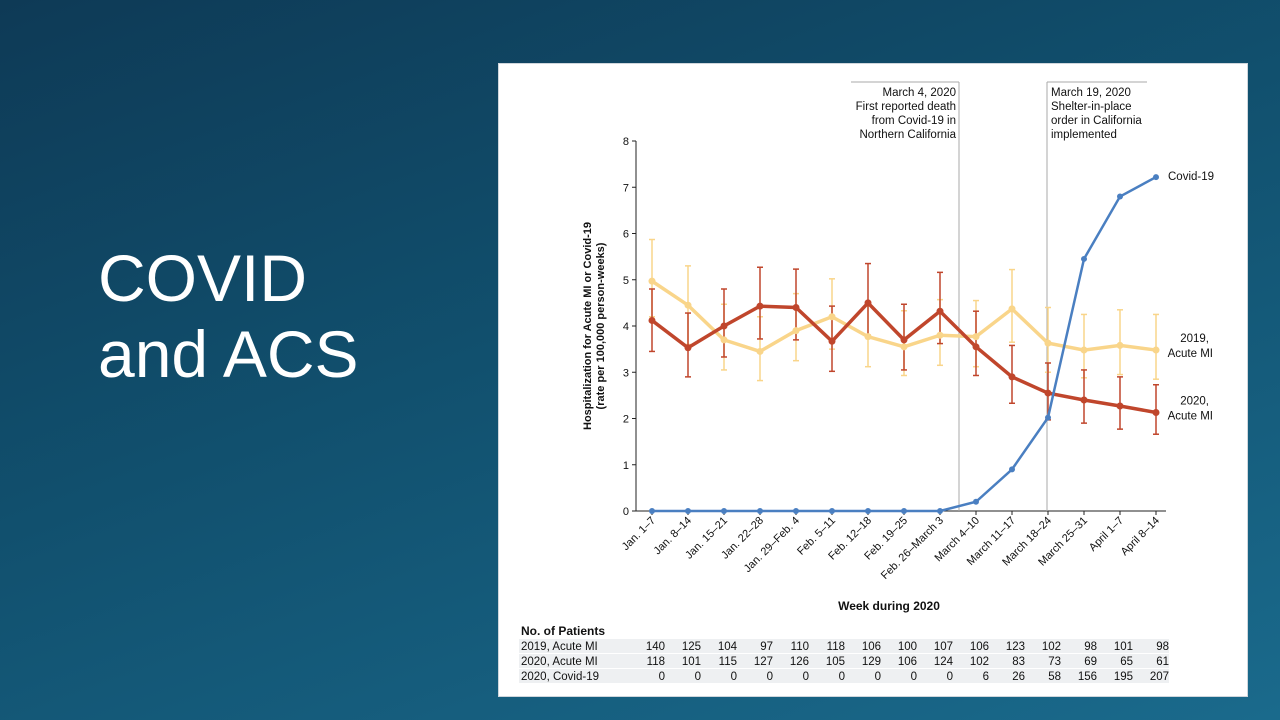 The width and height of the screenshot is (1280, 720). I want to click on annotation-text: Northern California, so click(907, 135).